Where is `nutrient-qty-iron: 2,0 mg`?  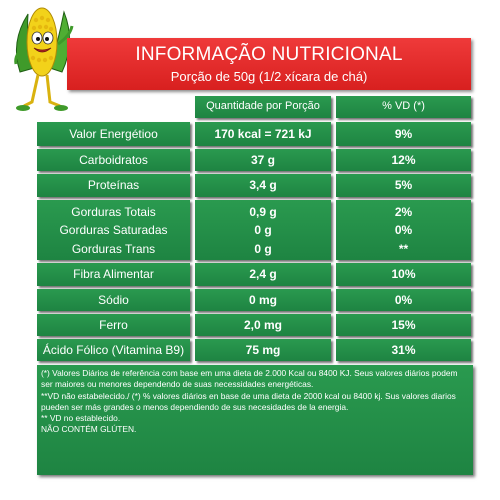 nutrient-qty-iron: 2,0 mg is located at coordinates (263, 325).